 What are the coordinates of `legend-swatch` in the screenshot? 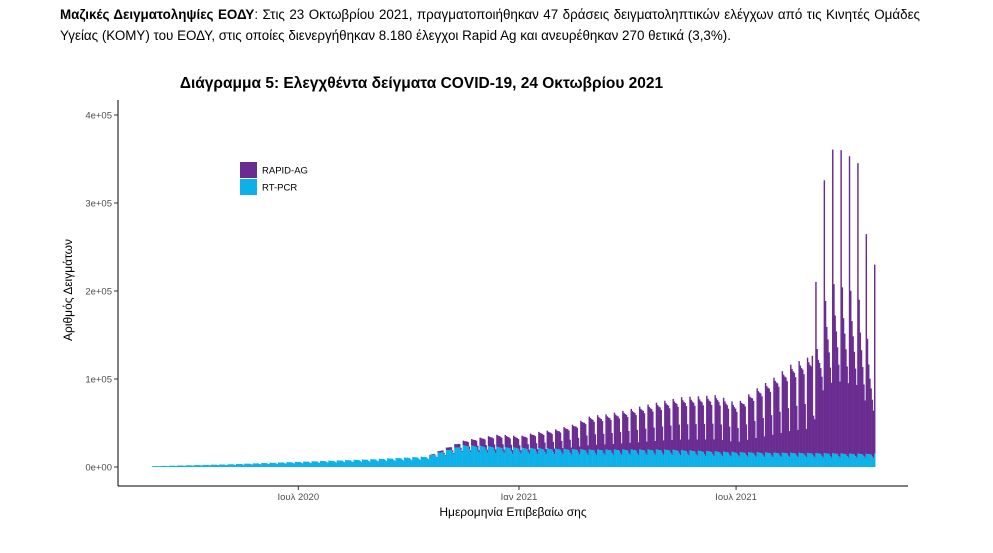 It's located at (248, 170).